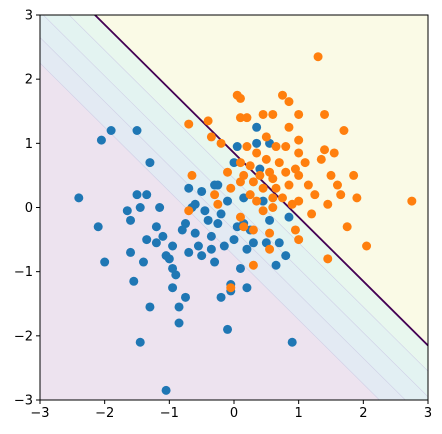  Describe the element at coordinates (27, 209) in the screenshot. I see `y-axis: −3 −2 −1 0 1 2 3` at that location.